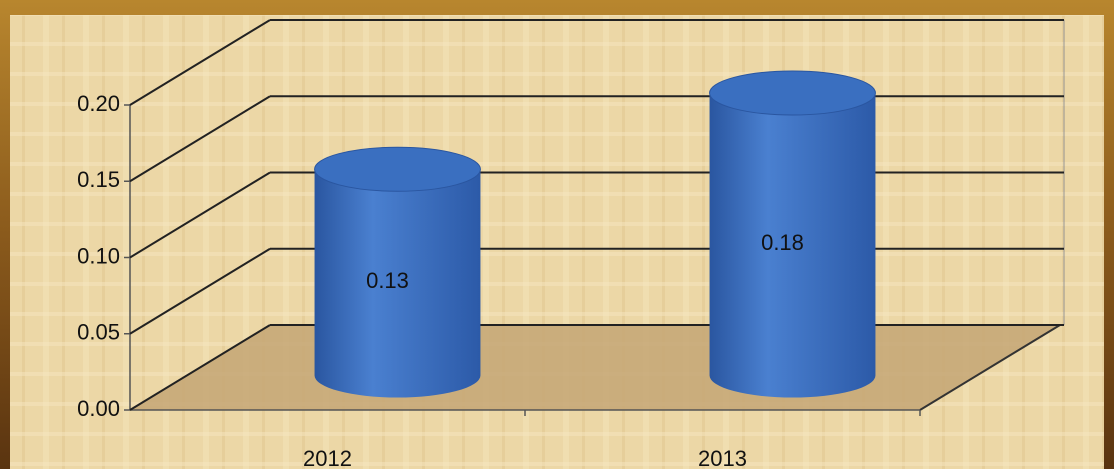 Image resolution: width=1114 pixels, height=469 pixels. I want to click on x-tick-label: 2012, so click(327, 457).